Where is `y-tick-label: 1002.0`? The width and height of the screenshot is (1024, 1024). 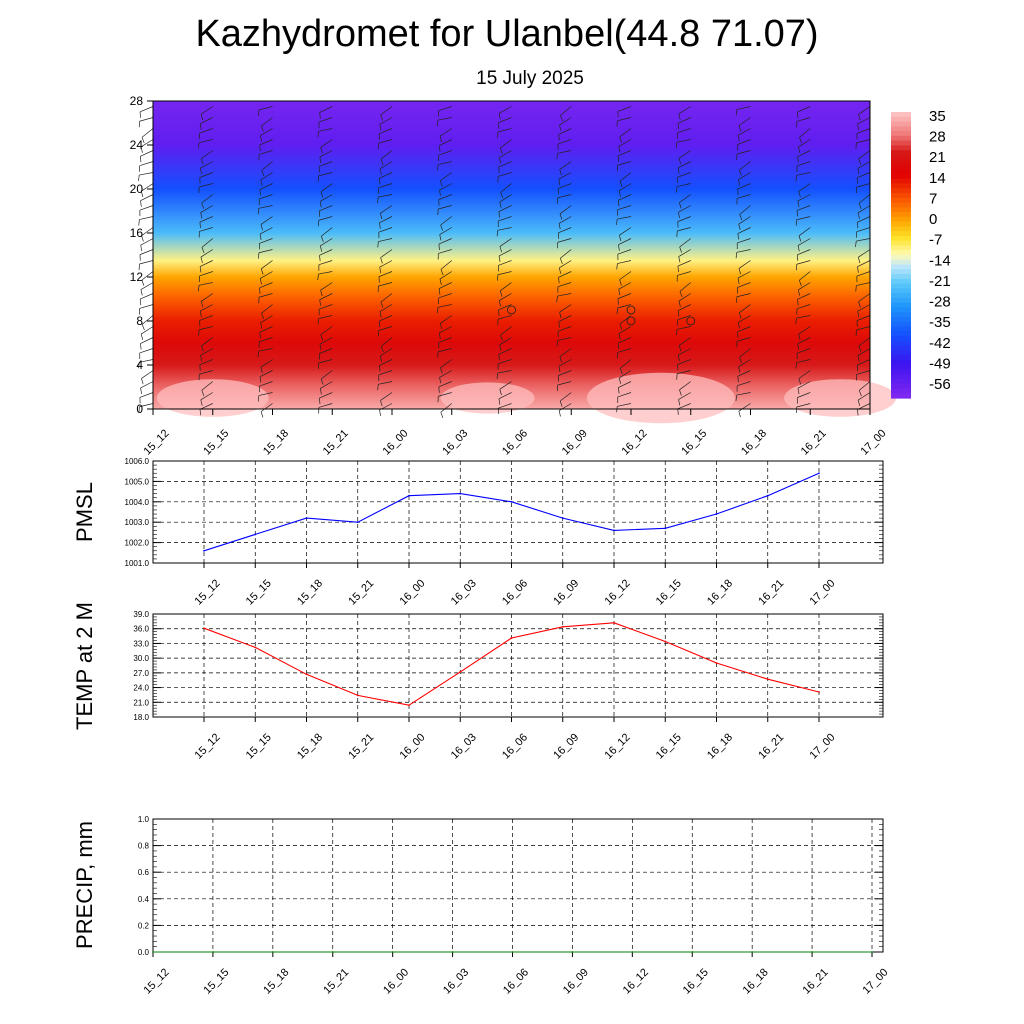 y-tick-label: 1002.0 is located at coordinates (137, 543).